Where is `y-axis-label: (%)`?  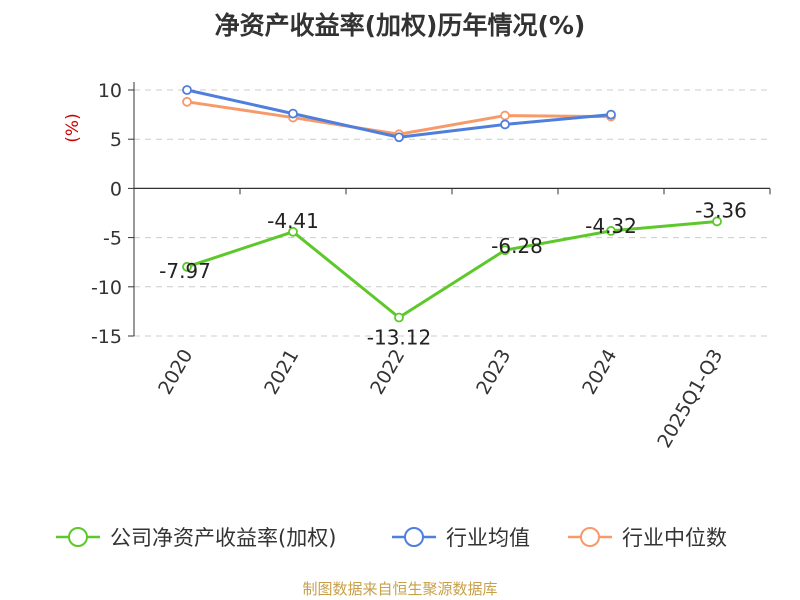
y-axis-label: (%) is located at coordinates (73, 127).